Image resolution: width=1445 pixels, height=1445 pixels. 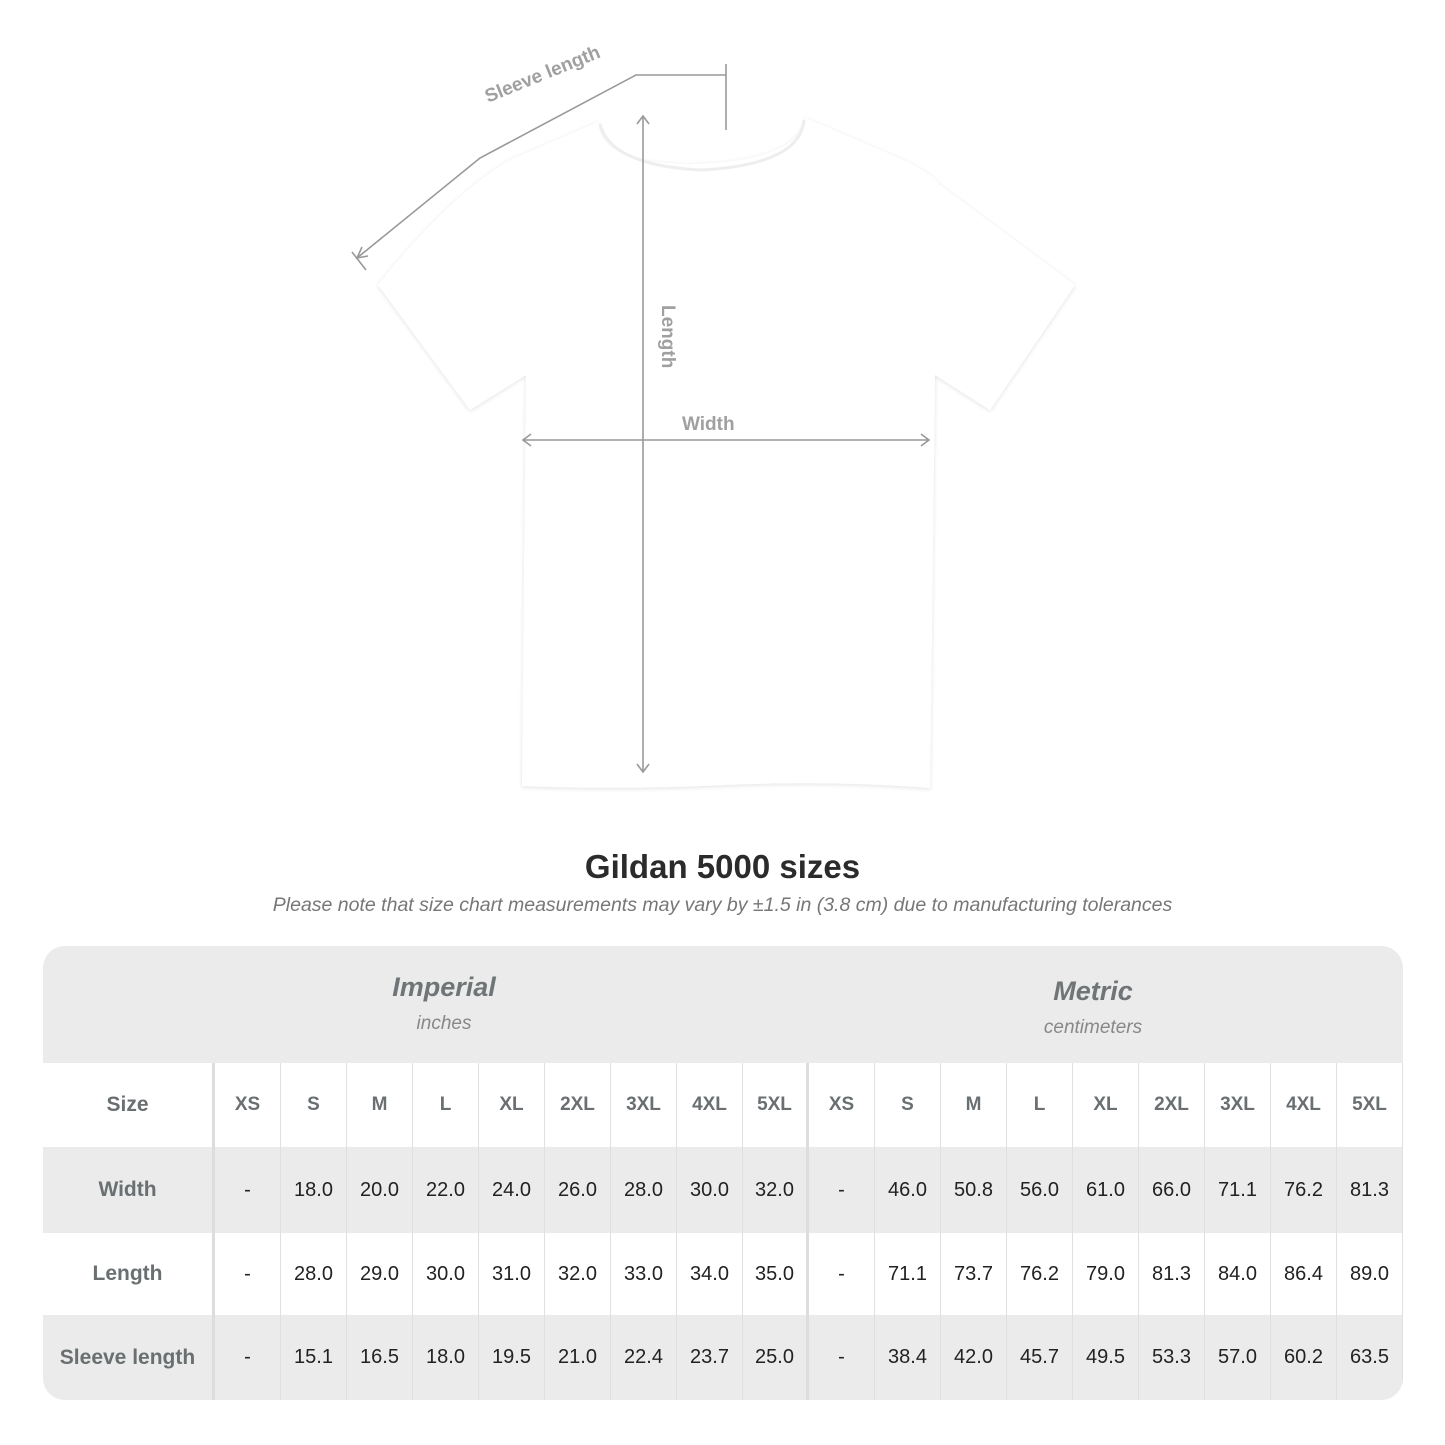 What do you see at coordinates (1370, 1357) in the screenshot?
I see `value-cell: 63.5` at bounding box center [1370, 1357].